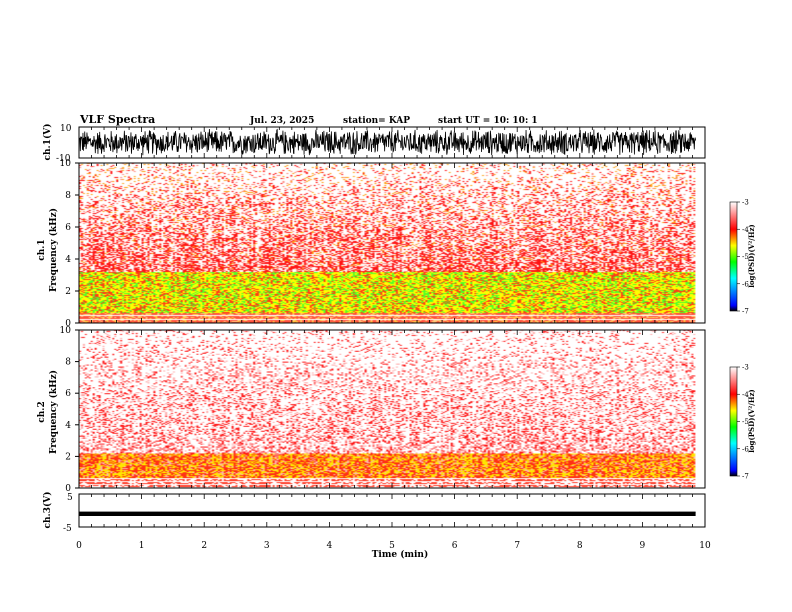 The image size is (792, 612). I want to click on ch2-spectrogram-ytick-label: 2, so click(68, 457).